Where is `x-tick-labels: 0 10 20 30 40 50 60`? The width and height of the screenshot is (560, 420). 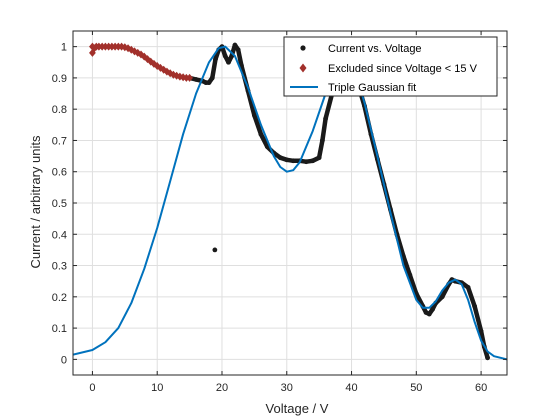 x-tick-labels: 0 10 20 30 40 50 60 is located at coordinates (288, 388).